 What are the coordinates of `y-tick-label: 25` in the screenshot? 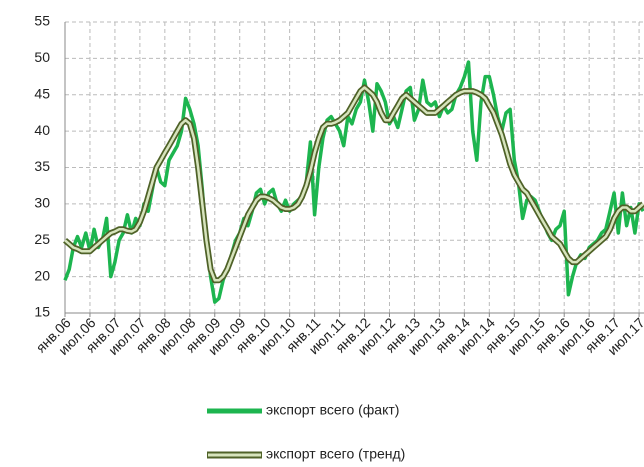 It's located at (42, 239).